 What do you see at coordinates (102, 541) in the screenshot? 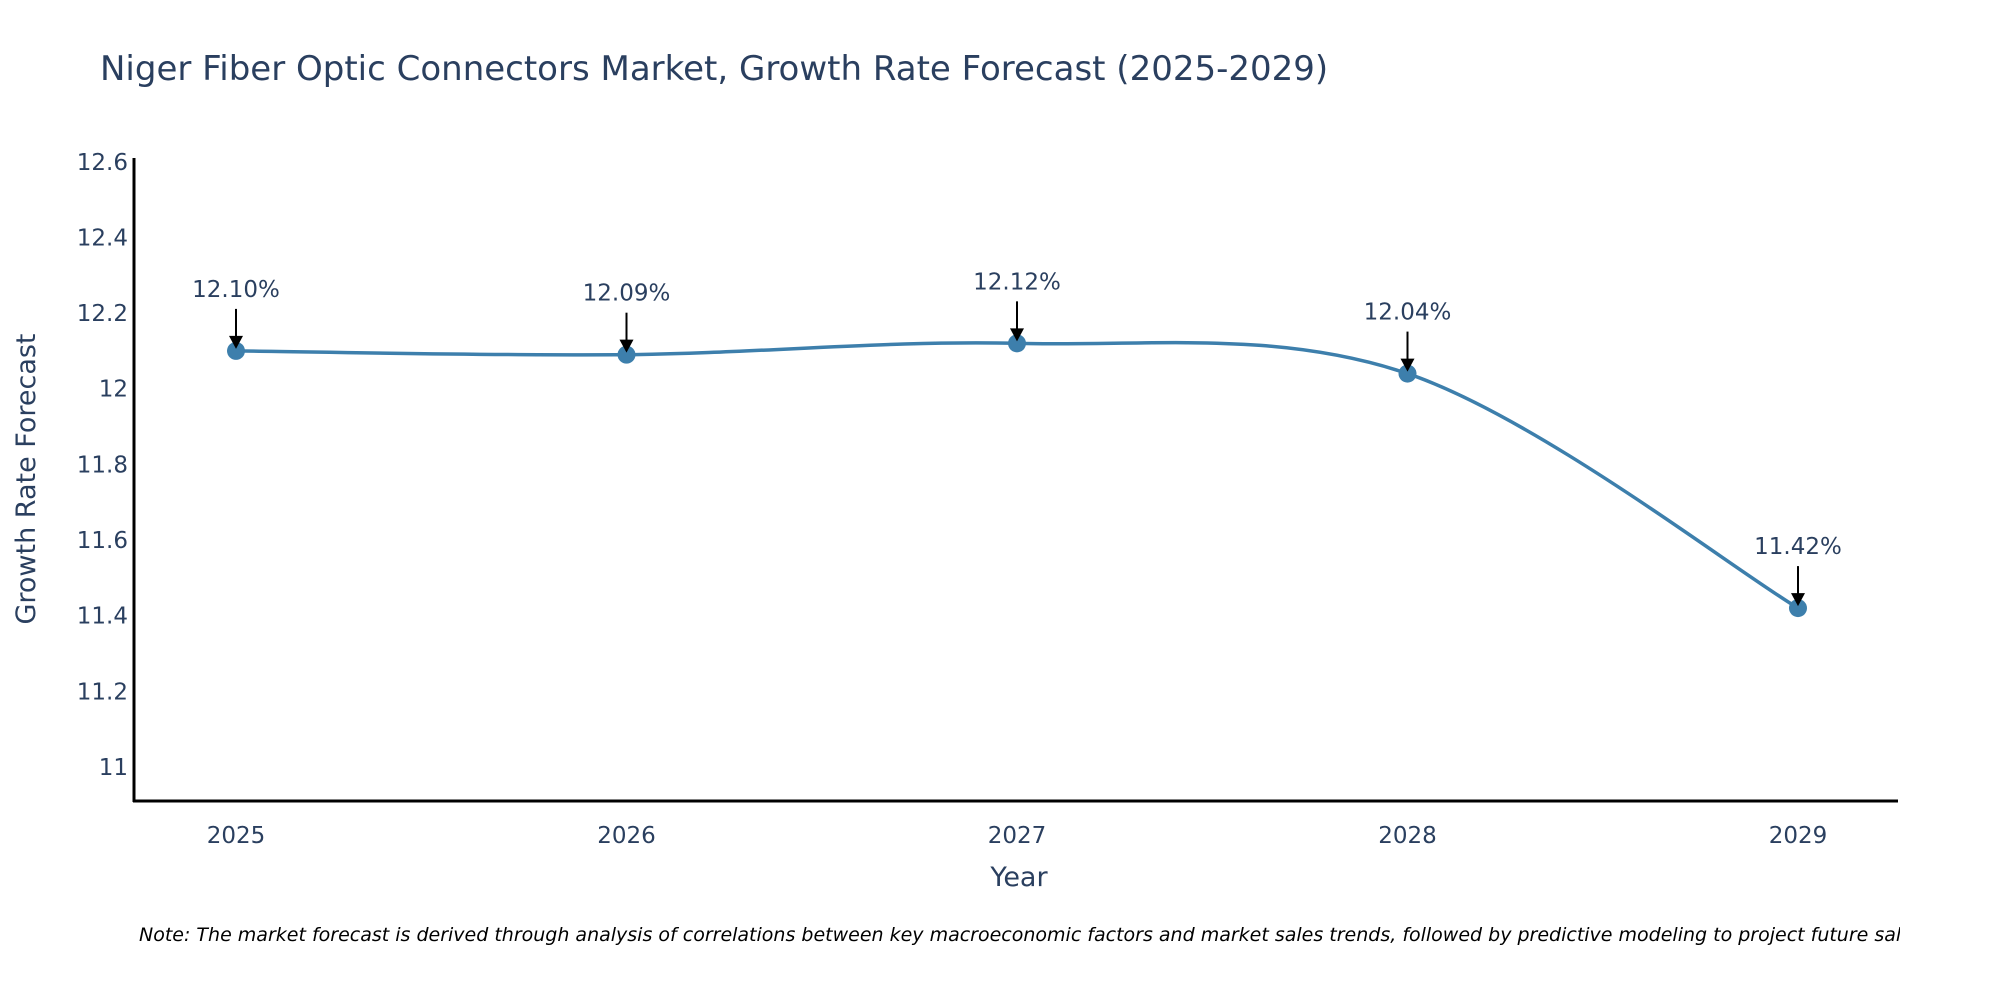
I see `y-tick-label: 11.6` at bounding box center [102, 541].